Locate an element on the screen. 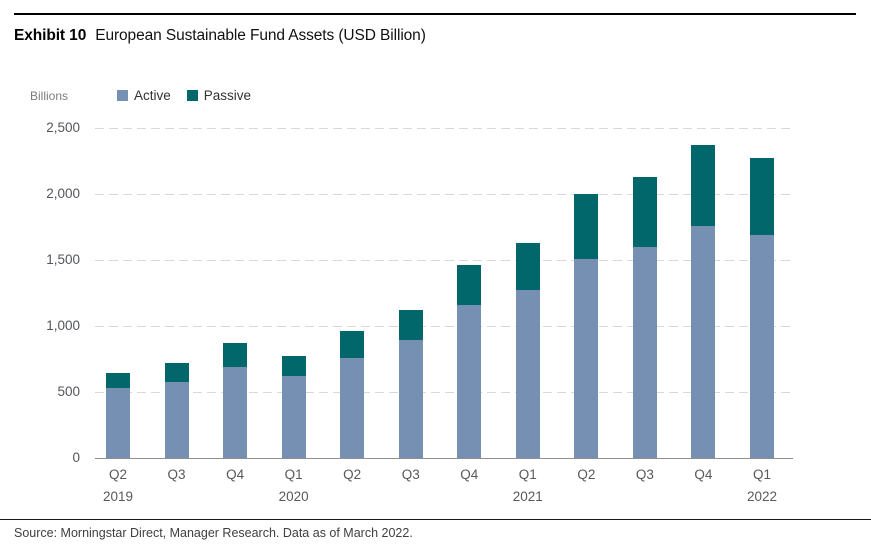 The width and height of the screenshot is (871, 552). top-rule is located at coordinates (435, 14).